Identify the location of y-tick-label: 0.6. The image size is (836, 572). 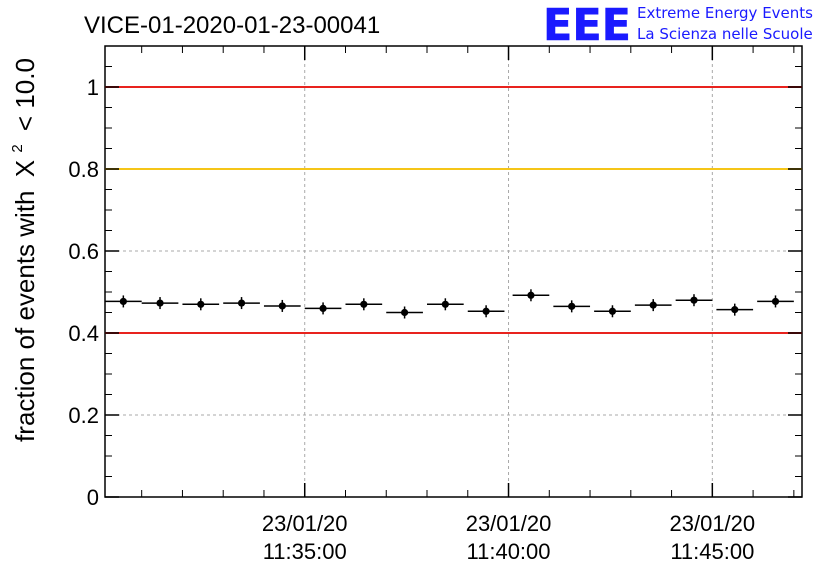
(83, 251).